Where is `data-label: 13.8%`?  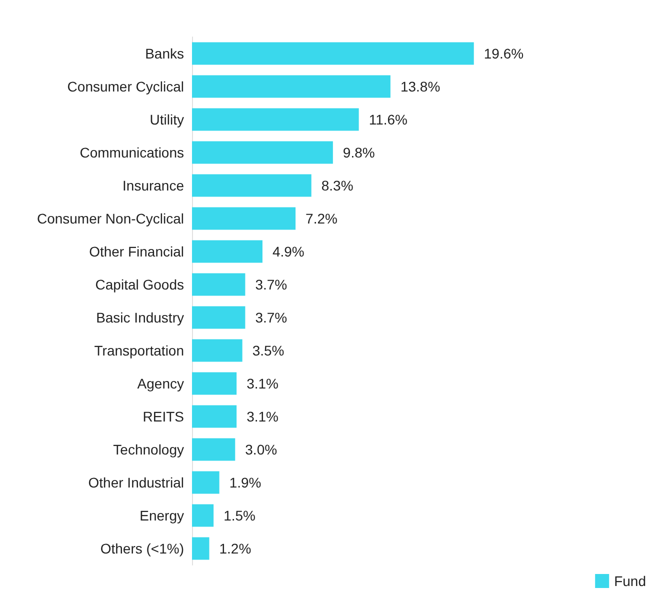 data-label: 13.8% is located at coordinates (420, 86).